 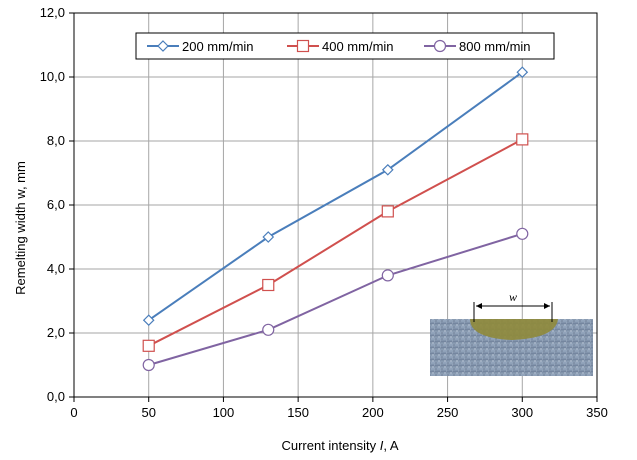 I want to click on inset-micrograph: w, so click(x=511, y=333).